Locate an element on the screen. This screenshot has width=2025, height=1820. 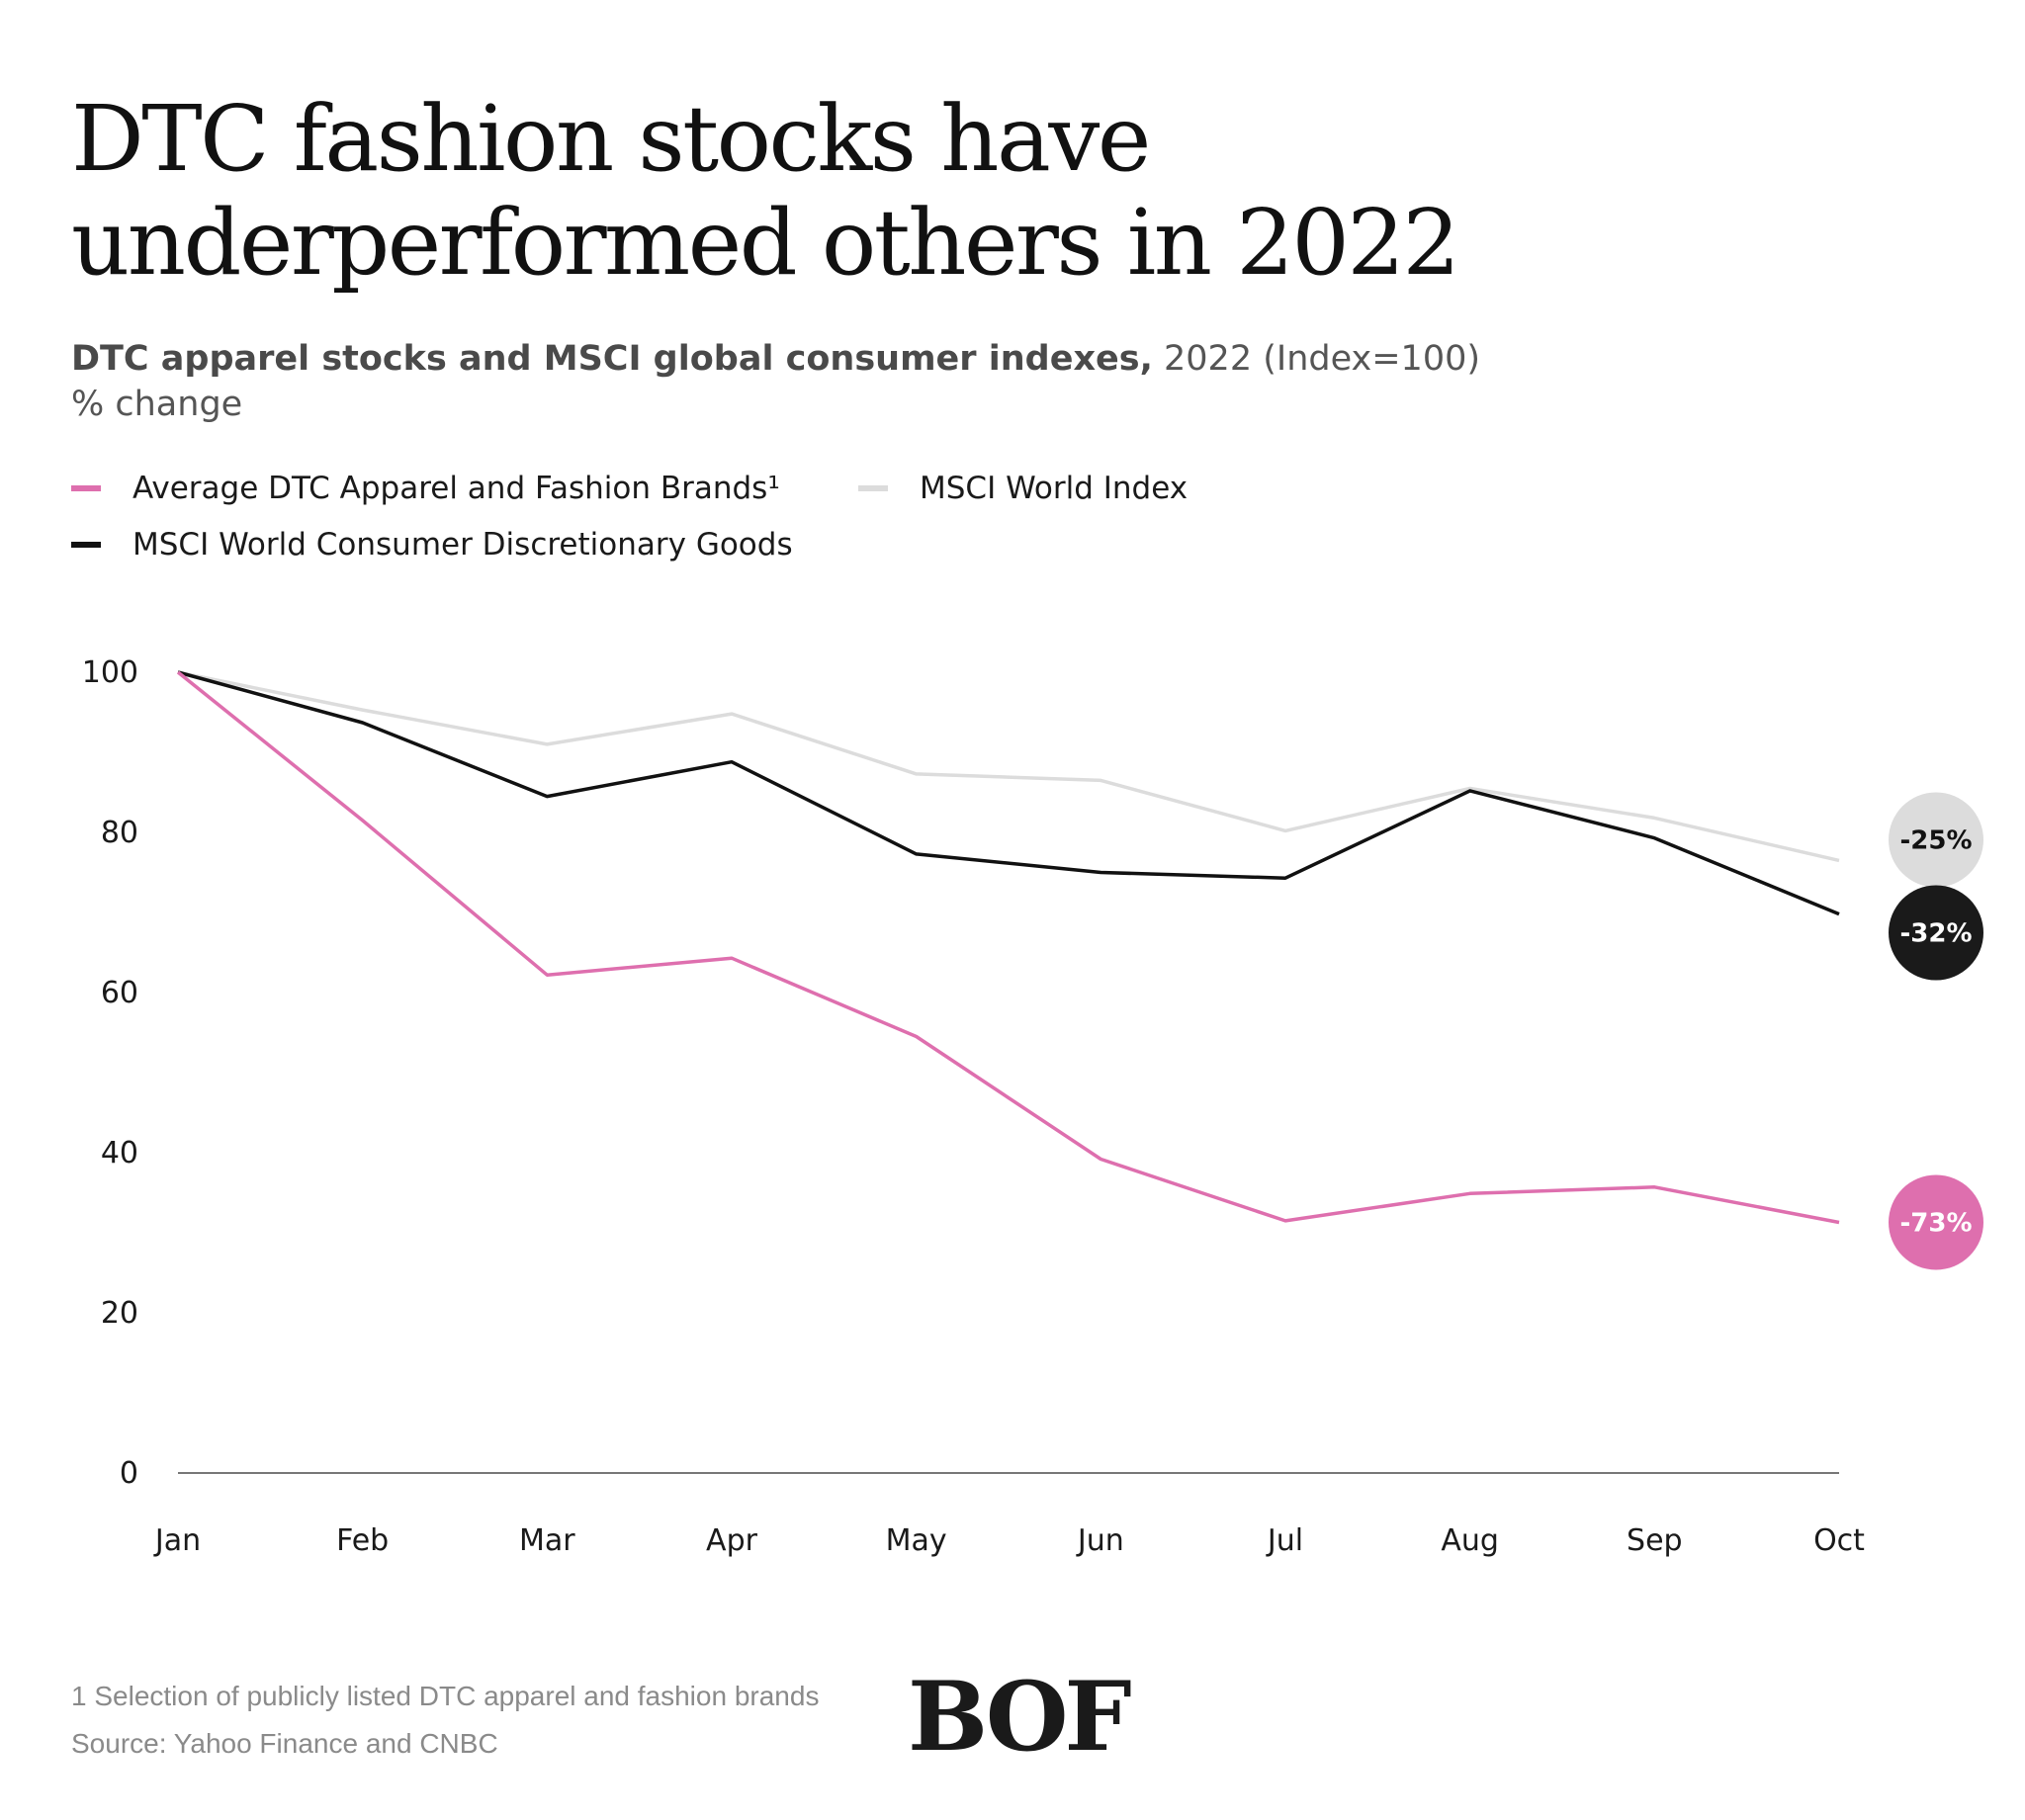
y-tick-label-20: 20 is located at coordinates (119, 1313).